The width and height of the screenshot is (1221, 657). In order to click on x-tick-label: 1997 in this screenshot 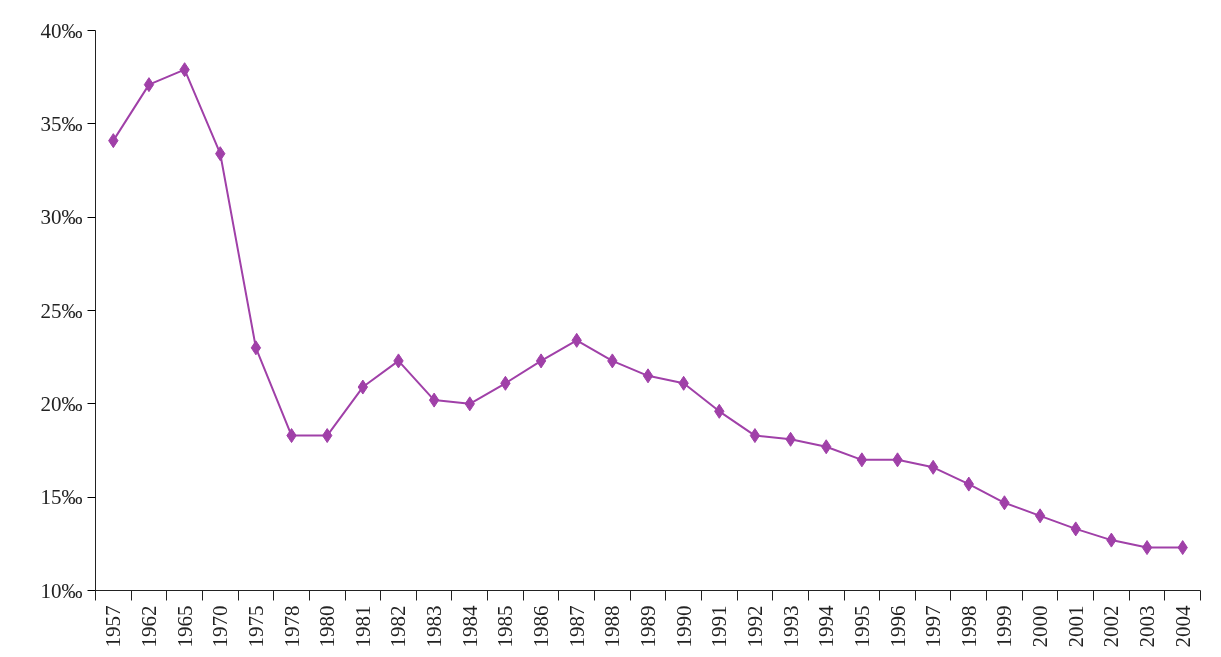, I will do `click(933, 626)`.